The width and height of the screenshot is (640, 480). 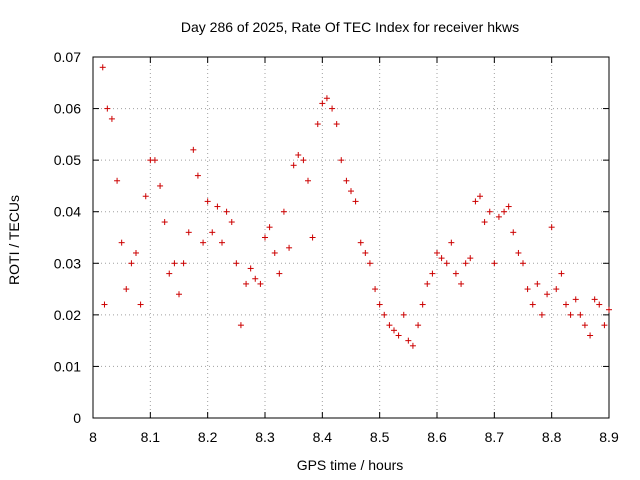 I want to click on x-tick-label: 8.9, so click(x=609, y=437).